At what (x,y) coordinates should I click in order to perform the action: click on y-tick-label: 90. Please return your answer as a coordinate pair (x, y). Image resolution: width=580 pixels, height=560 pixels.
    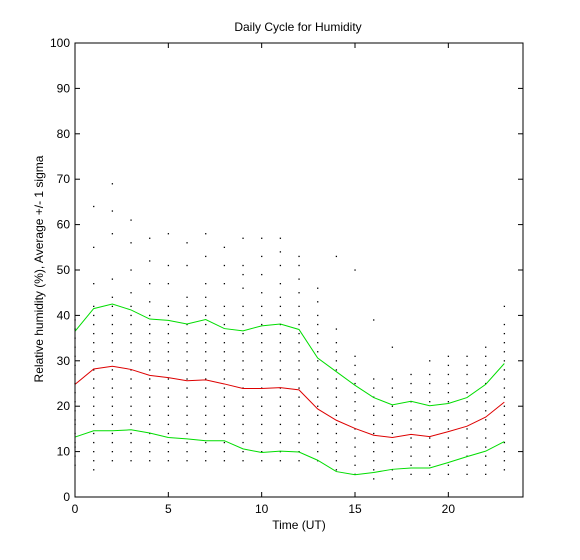
    Looking at the image, I should click on (64, 88).